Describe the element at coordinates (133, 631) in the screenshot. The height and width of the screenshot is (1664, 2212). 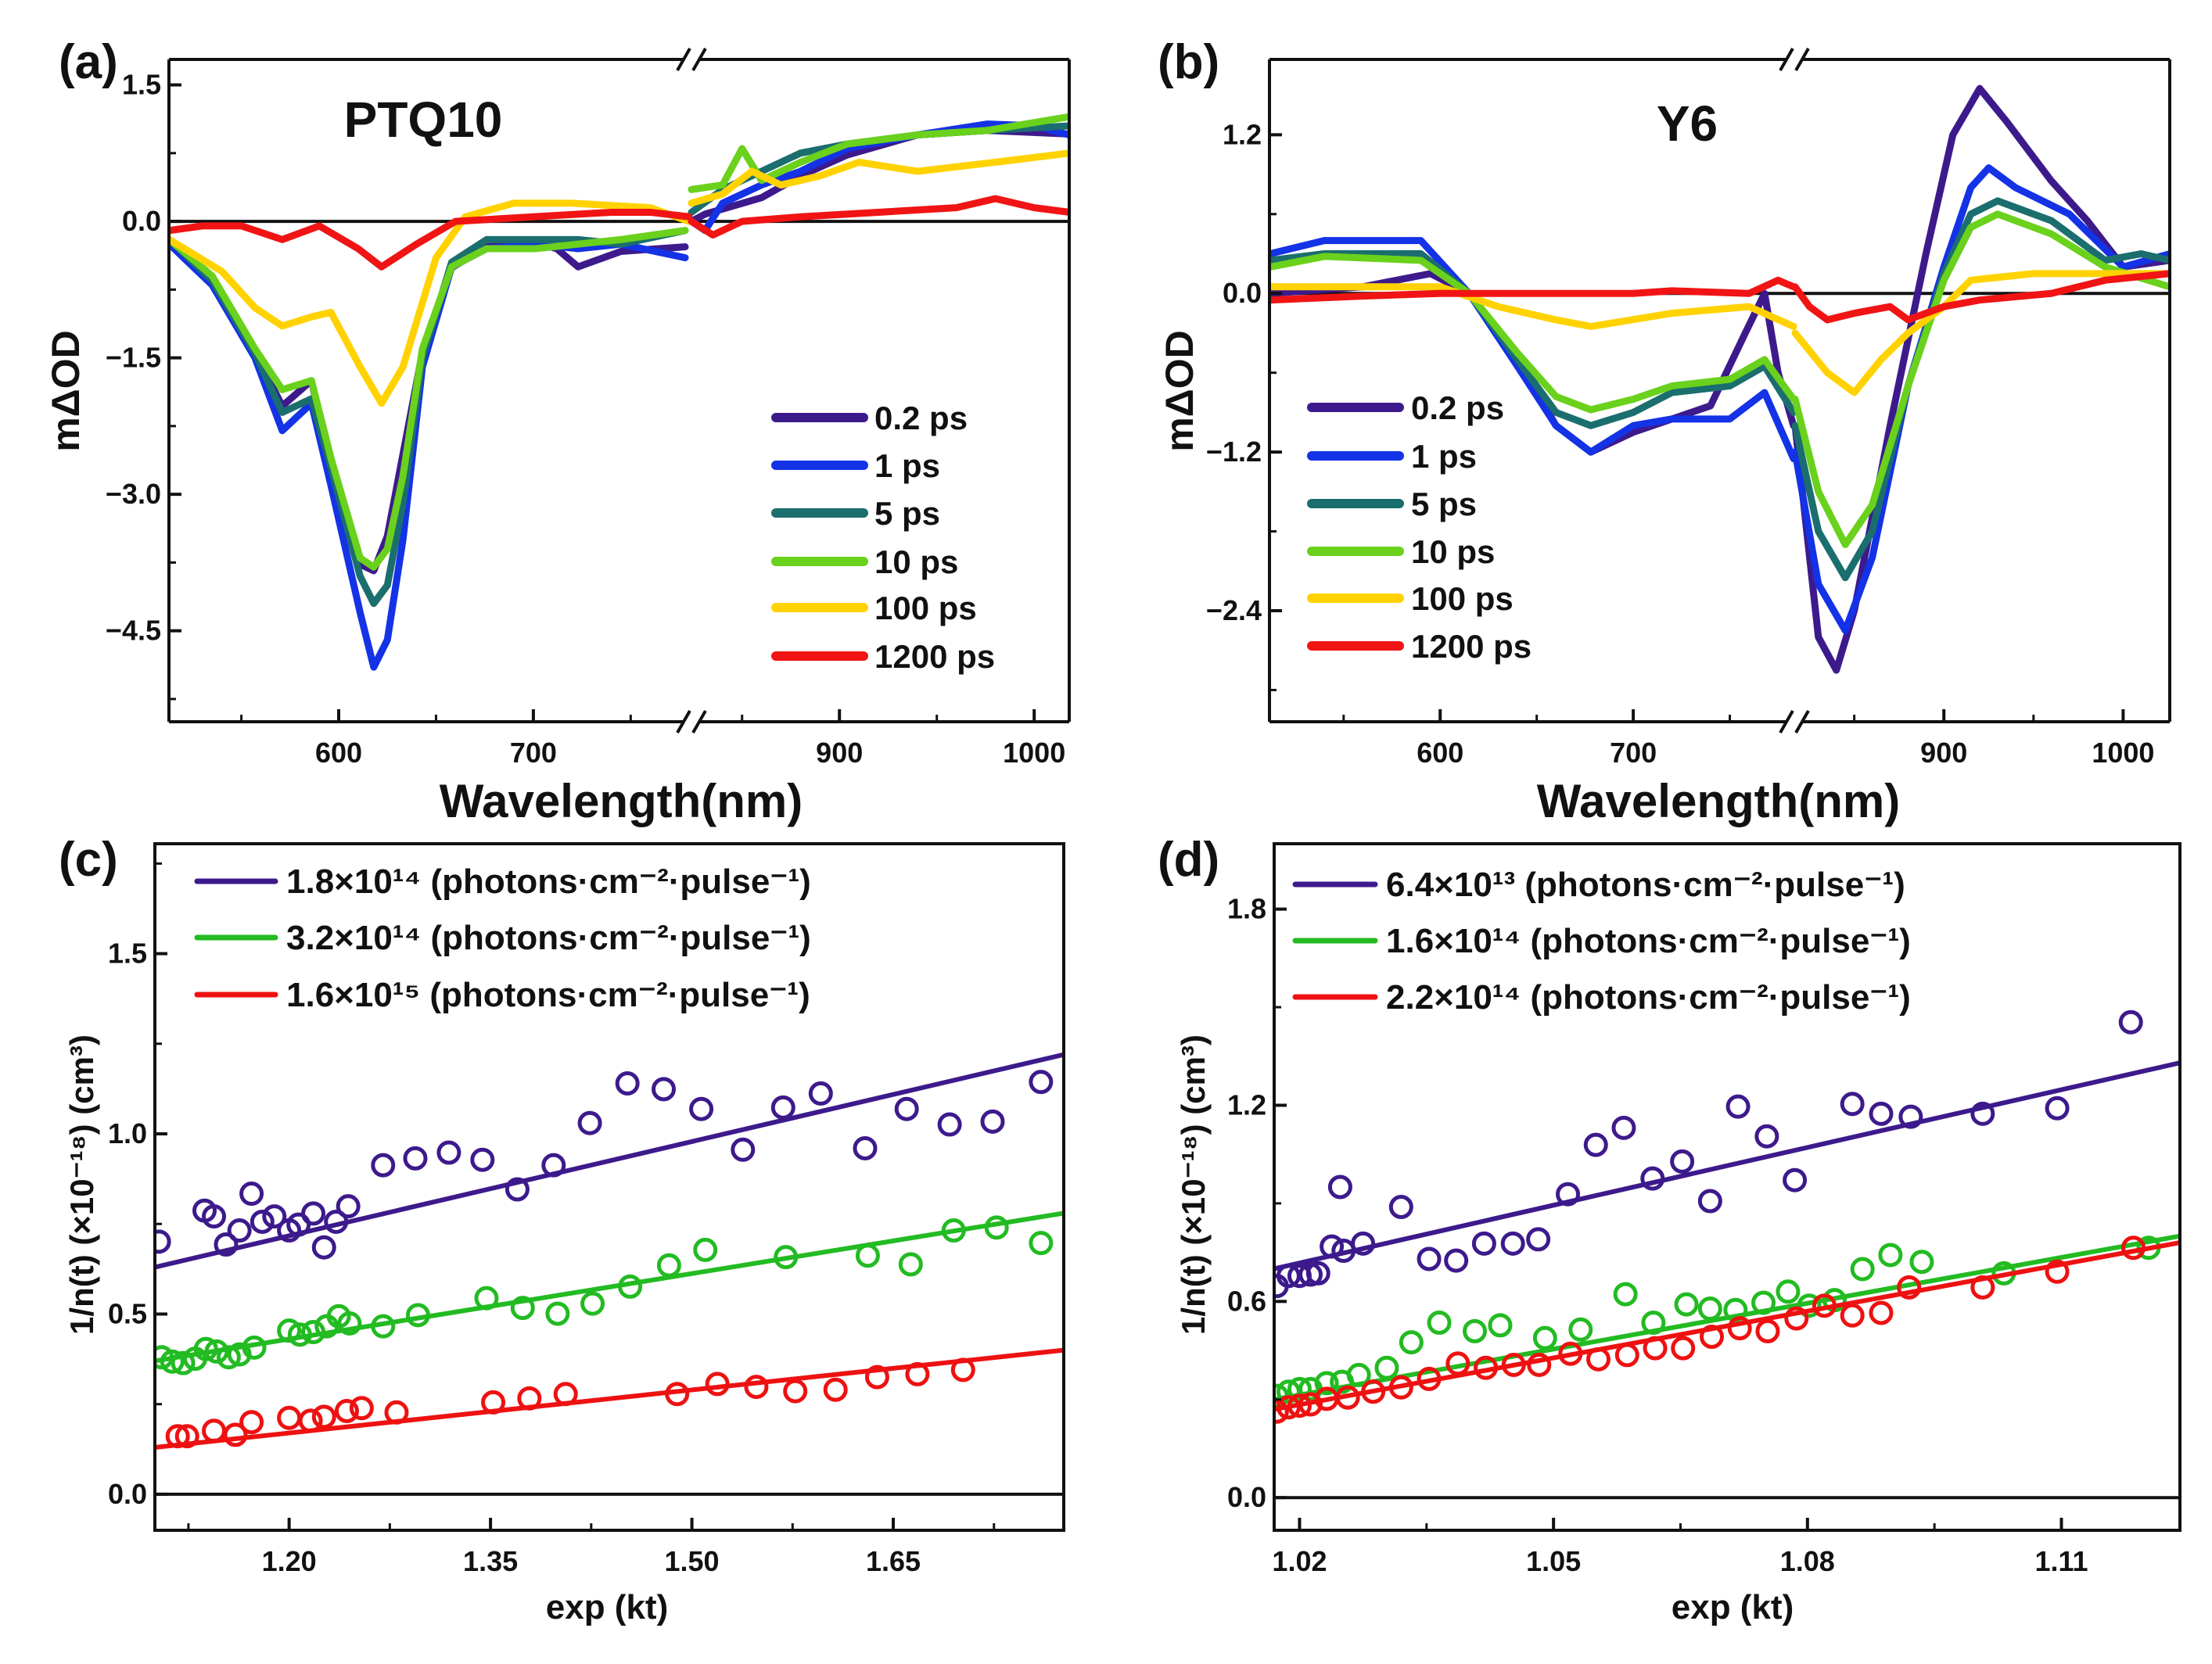
I see `y-tick-label: −4.5` at that location.